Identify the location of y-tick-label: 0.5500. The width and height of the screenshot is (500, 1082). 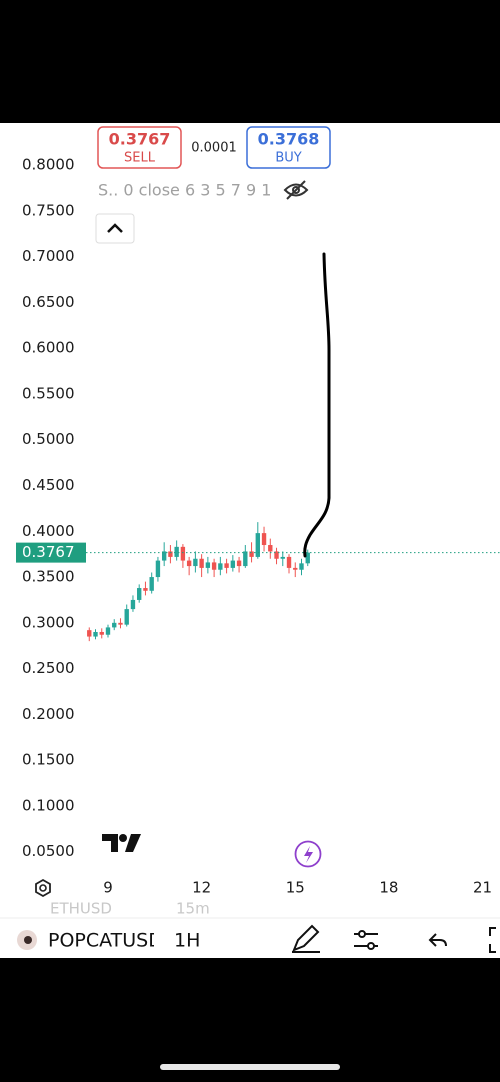
(48, 393).